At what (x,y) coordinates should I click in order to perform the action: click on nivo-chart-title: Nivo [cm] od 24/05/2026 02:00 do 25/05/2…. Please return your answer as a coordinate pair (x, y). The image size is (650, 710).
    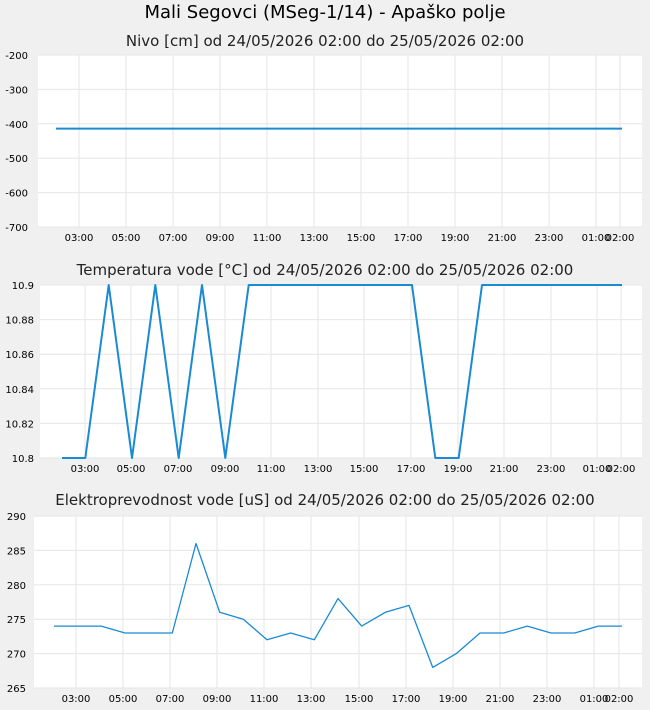
    Looking at the image, I should click on (325, 41).